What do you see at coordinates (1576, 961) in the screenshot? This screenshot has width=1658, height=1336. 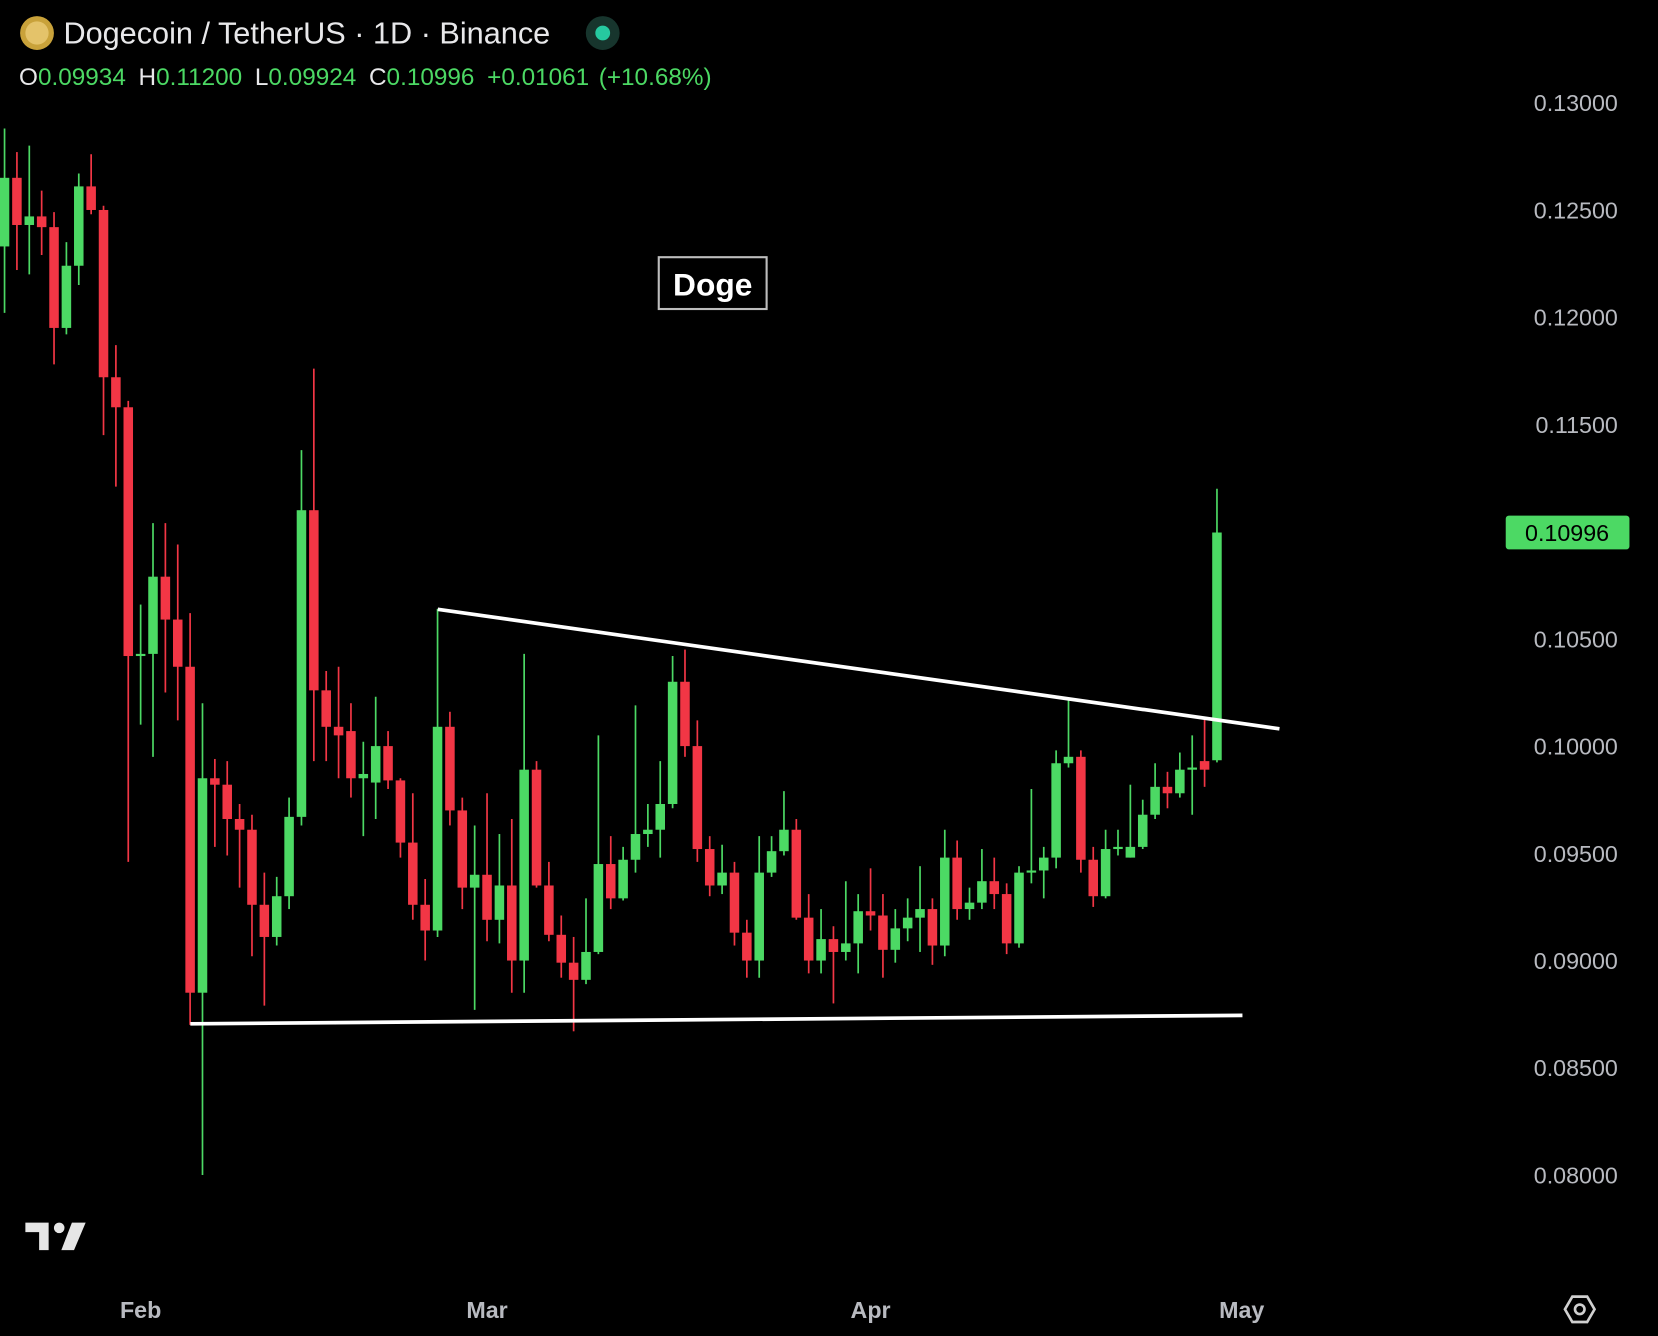 I see `y-tick-label: 0.09000` at bounding box center [1576, 961].